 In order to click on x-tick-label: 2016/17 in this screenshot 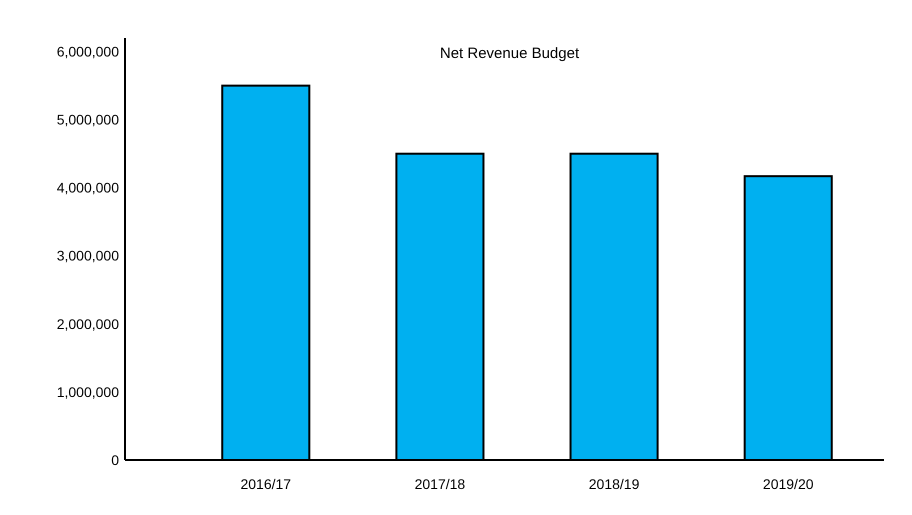, I will do `click(266, 484)`.